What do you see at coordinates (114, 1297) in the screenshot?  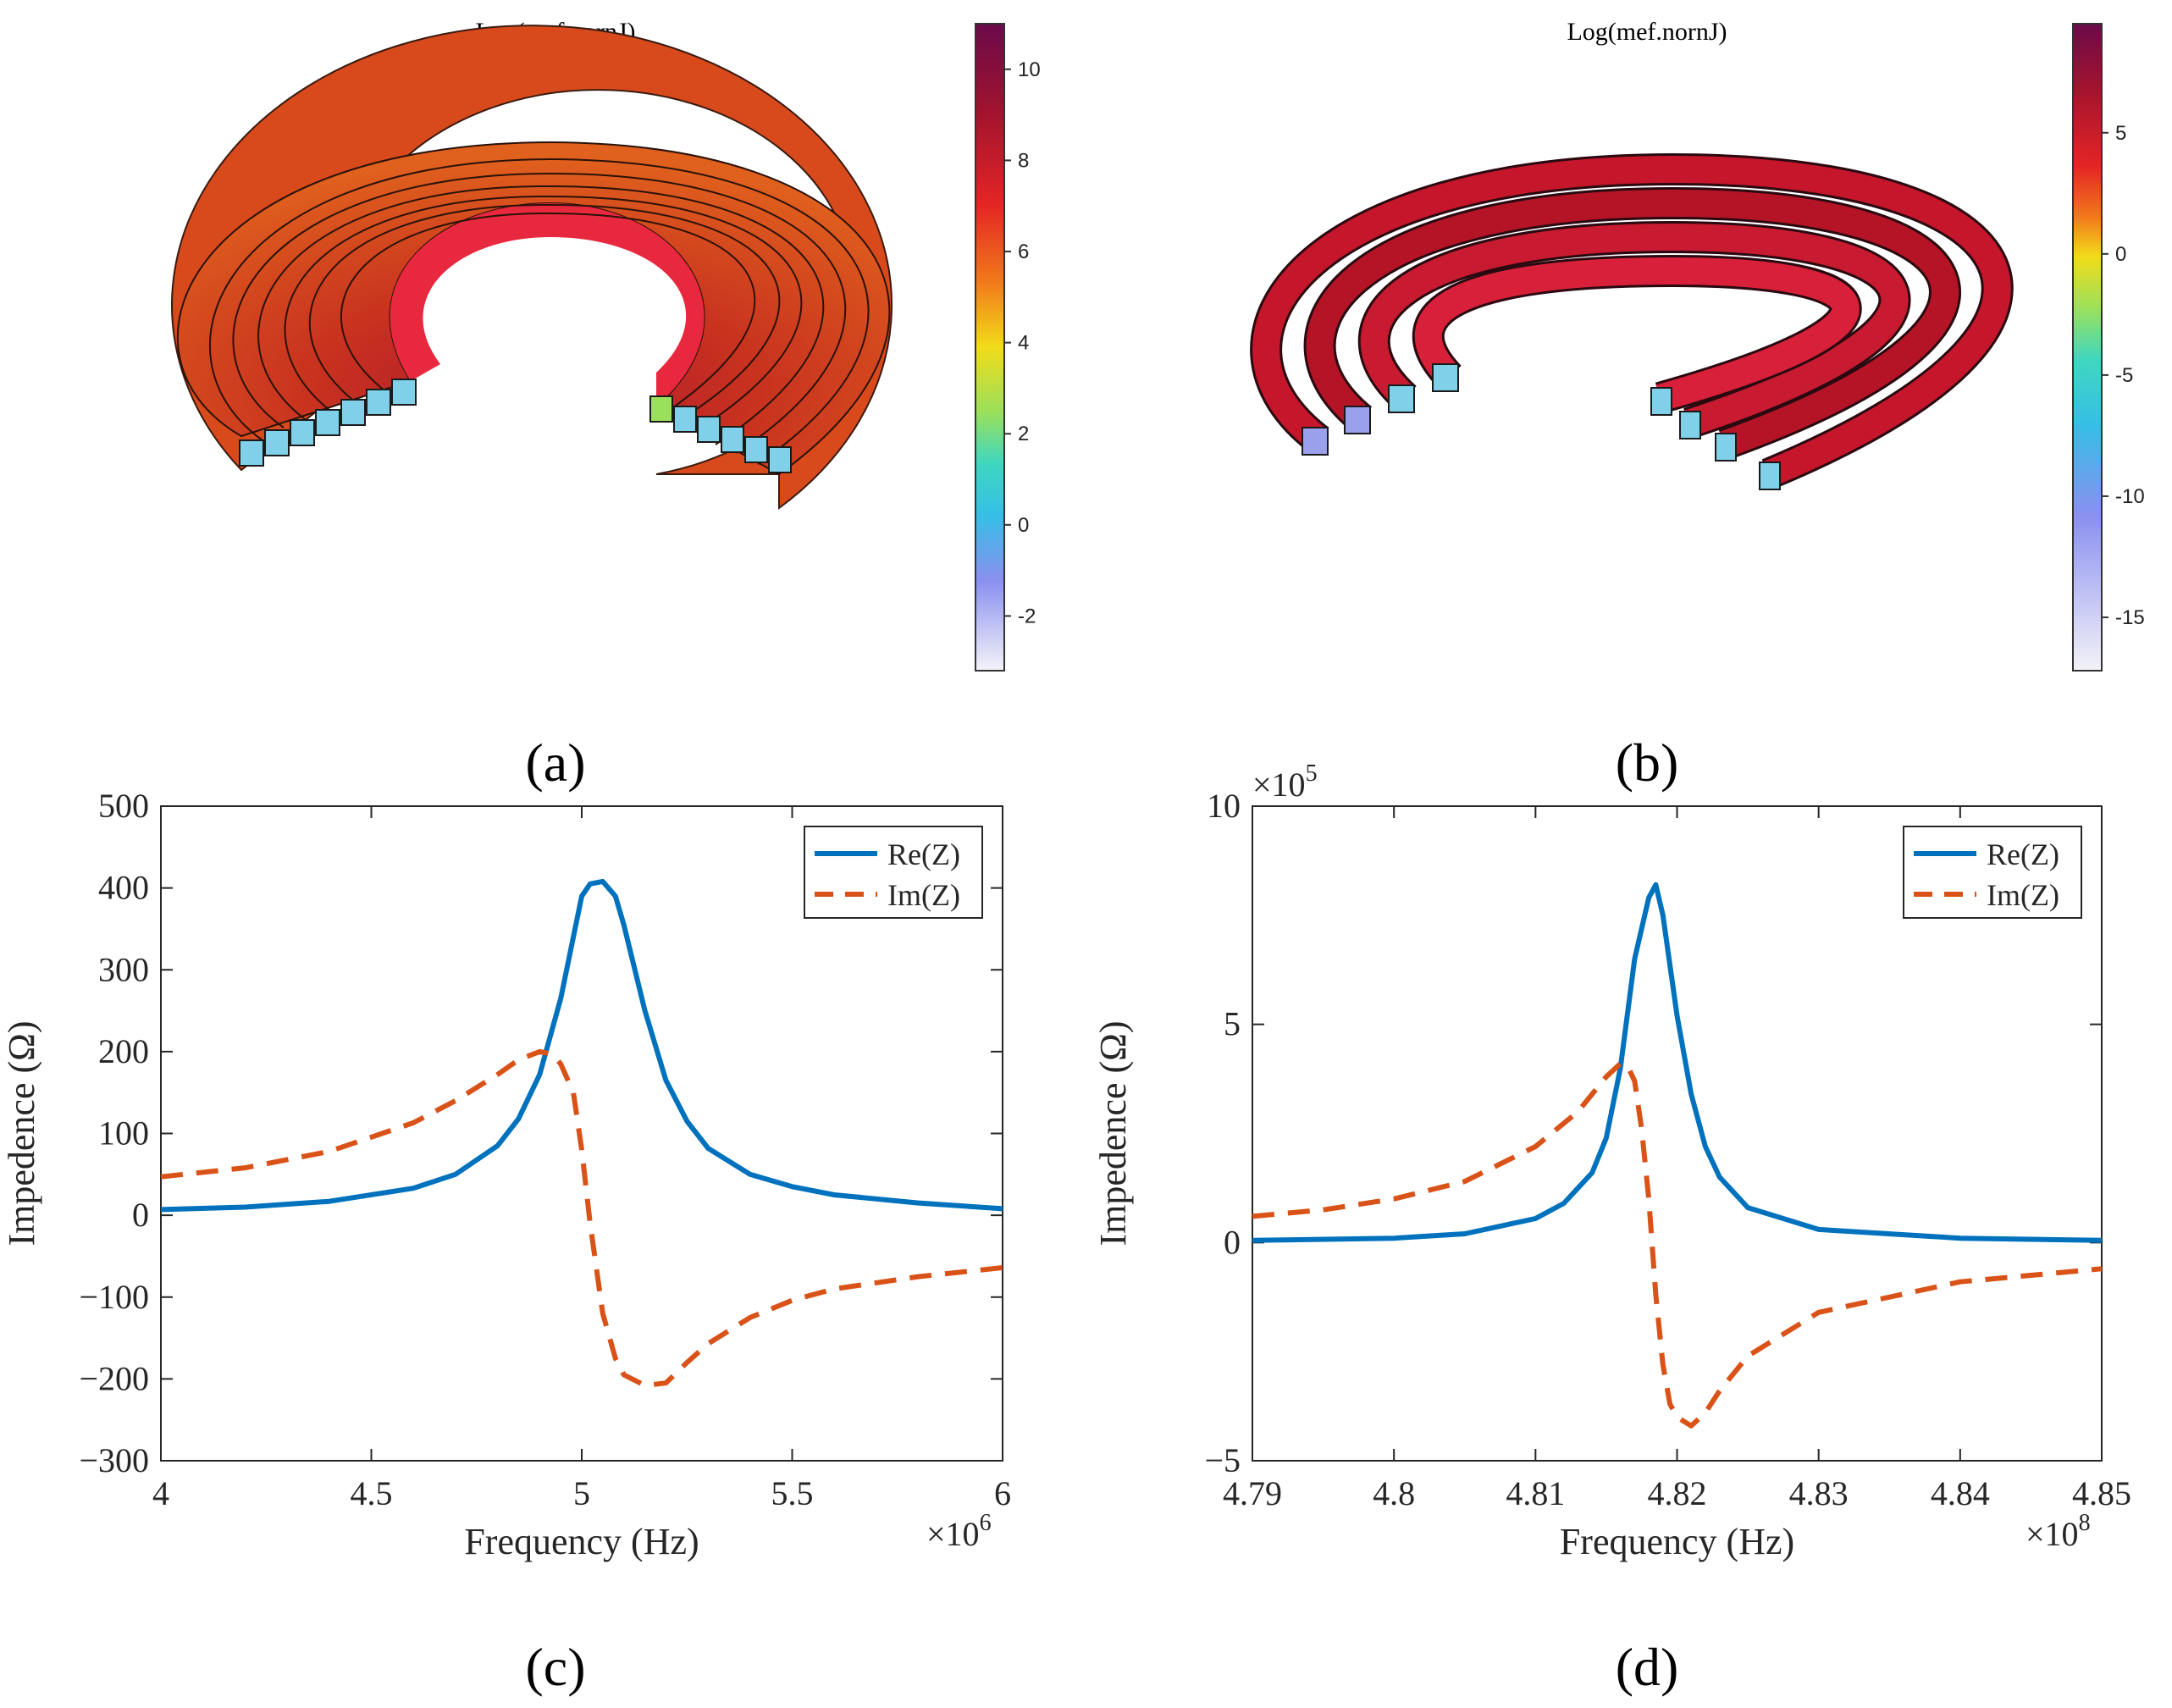 I see `y-tick-label: −100` at bounding box center [114, 1297].